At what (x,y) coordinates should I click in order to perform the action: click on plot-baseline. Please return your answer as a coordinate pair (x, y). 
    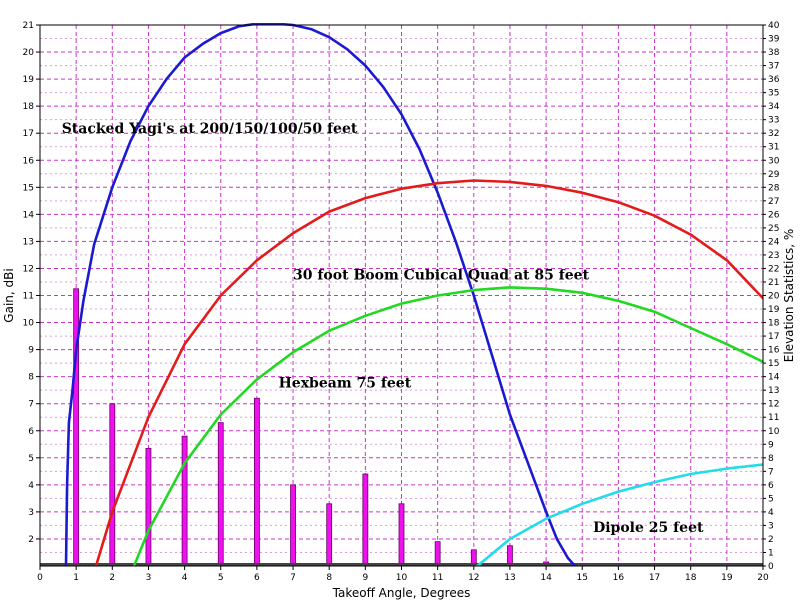
    Looking at the image, I should click on (401, 564).